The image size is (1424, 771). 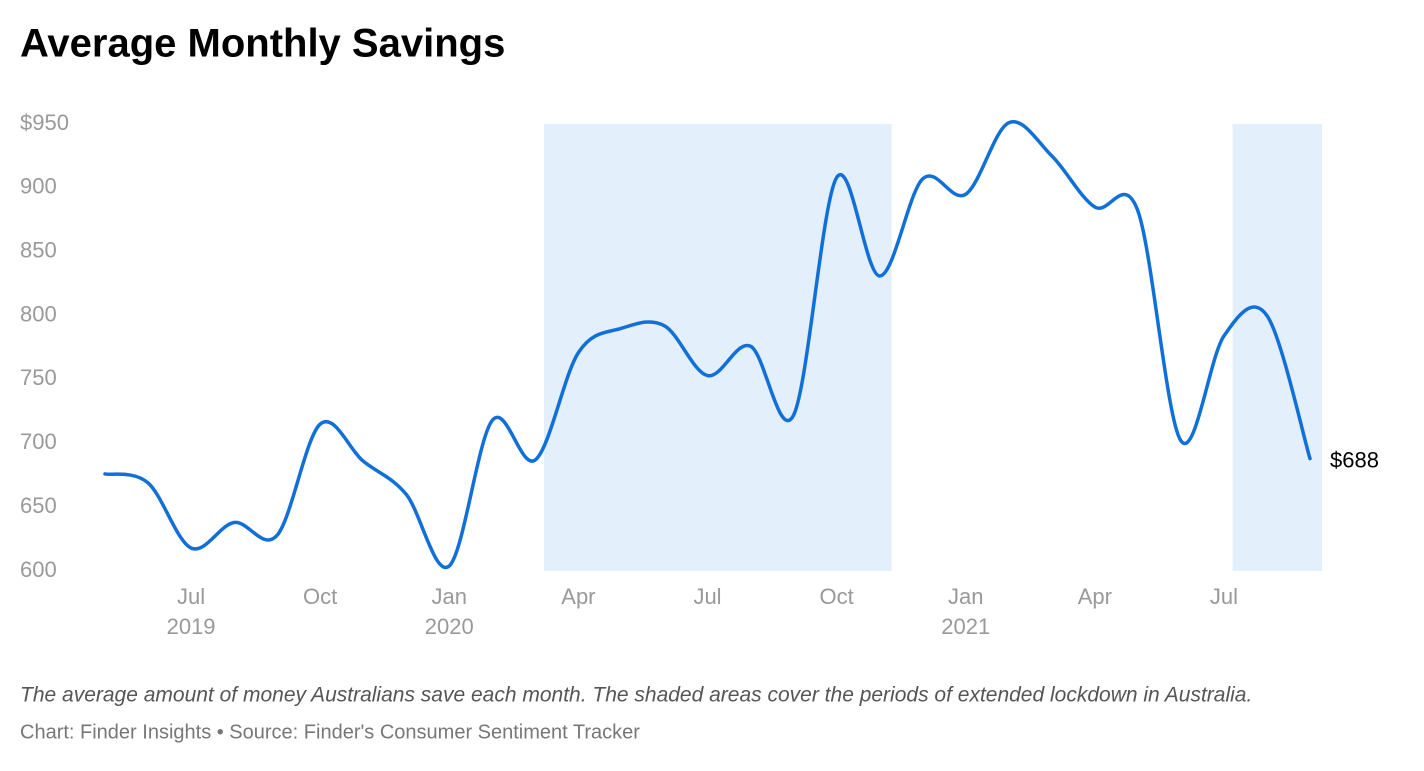 I want to click on chart-title: Average Monthly Savings, so click(x=262, y=44).